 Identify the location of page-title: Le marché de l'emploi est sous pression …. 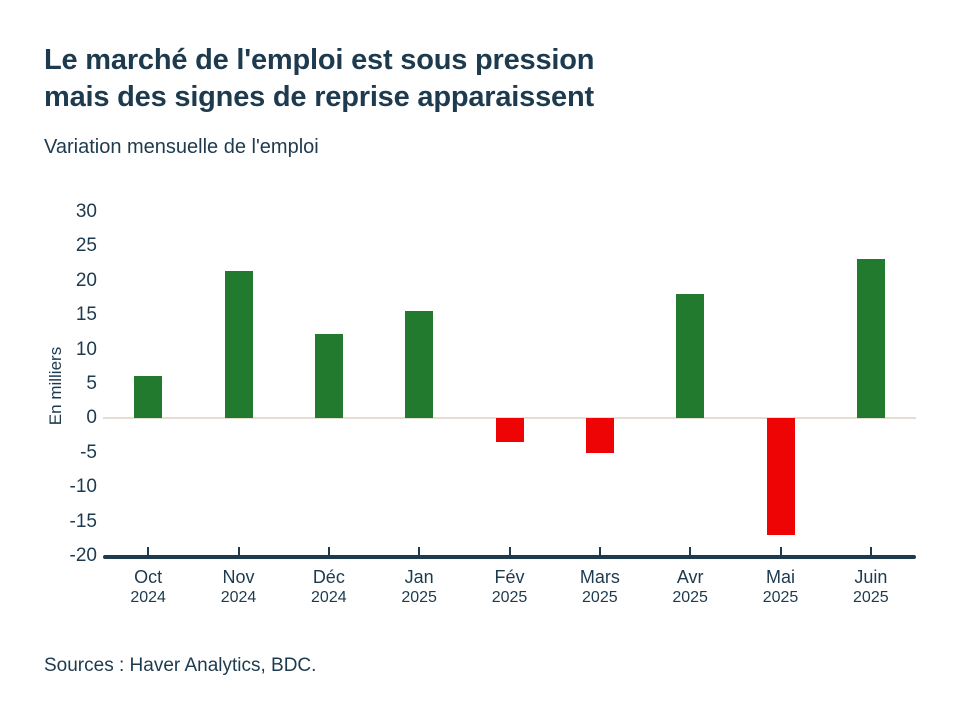
(319, 78).